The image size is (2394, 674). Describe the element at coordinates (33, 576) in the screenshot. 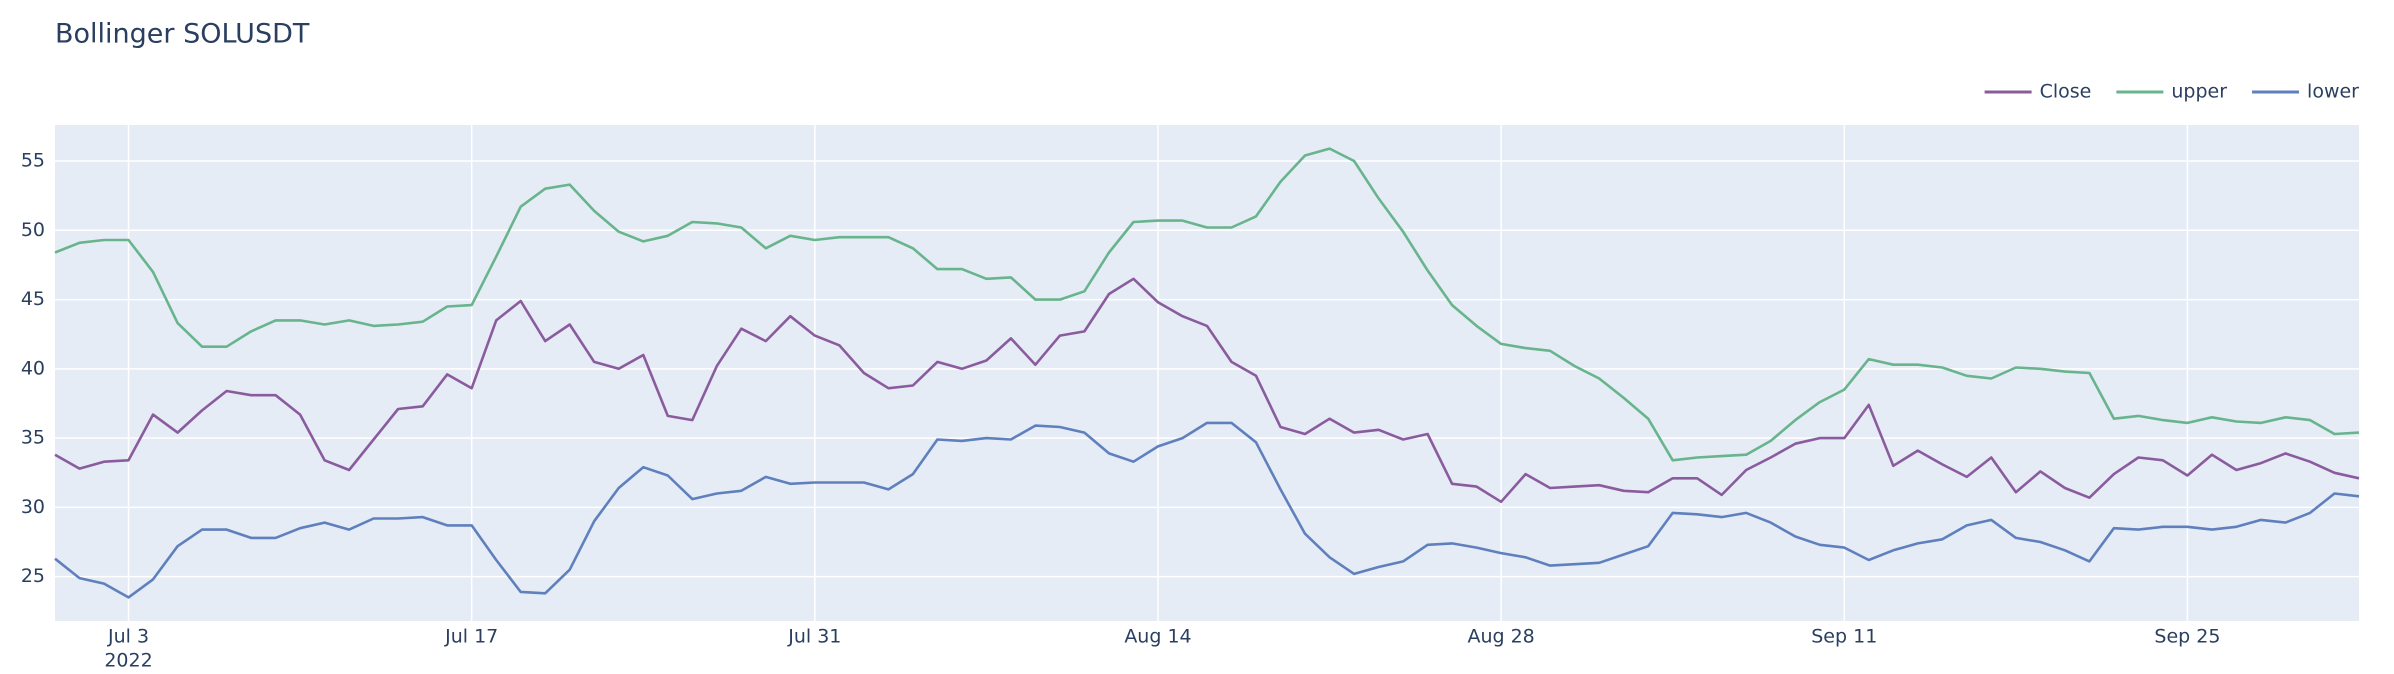

I see `y-tick-label: 25` at that location.